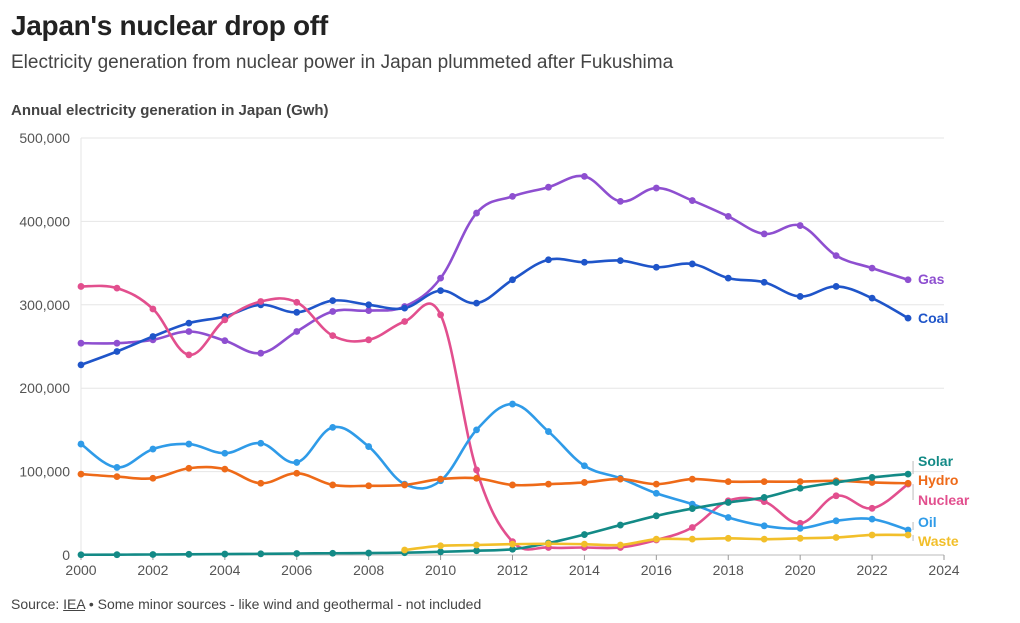 This screenshot has height=623, width=1020. I want to click on y-tick-label: 500,000, so click(44, 138).